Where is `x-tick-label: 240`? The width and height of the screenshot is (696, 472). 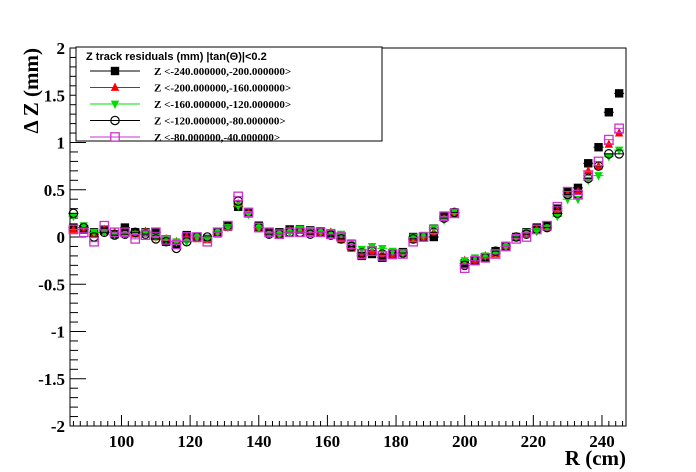 x-tick-label: 240 is located at coordinates (602, 441).